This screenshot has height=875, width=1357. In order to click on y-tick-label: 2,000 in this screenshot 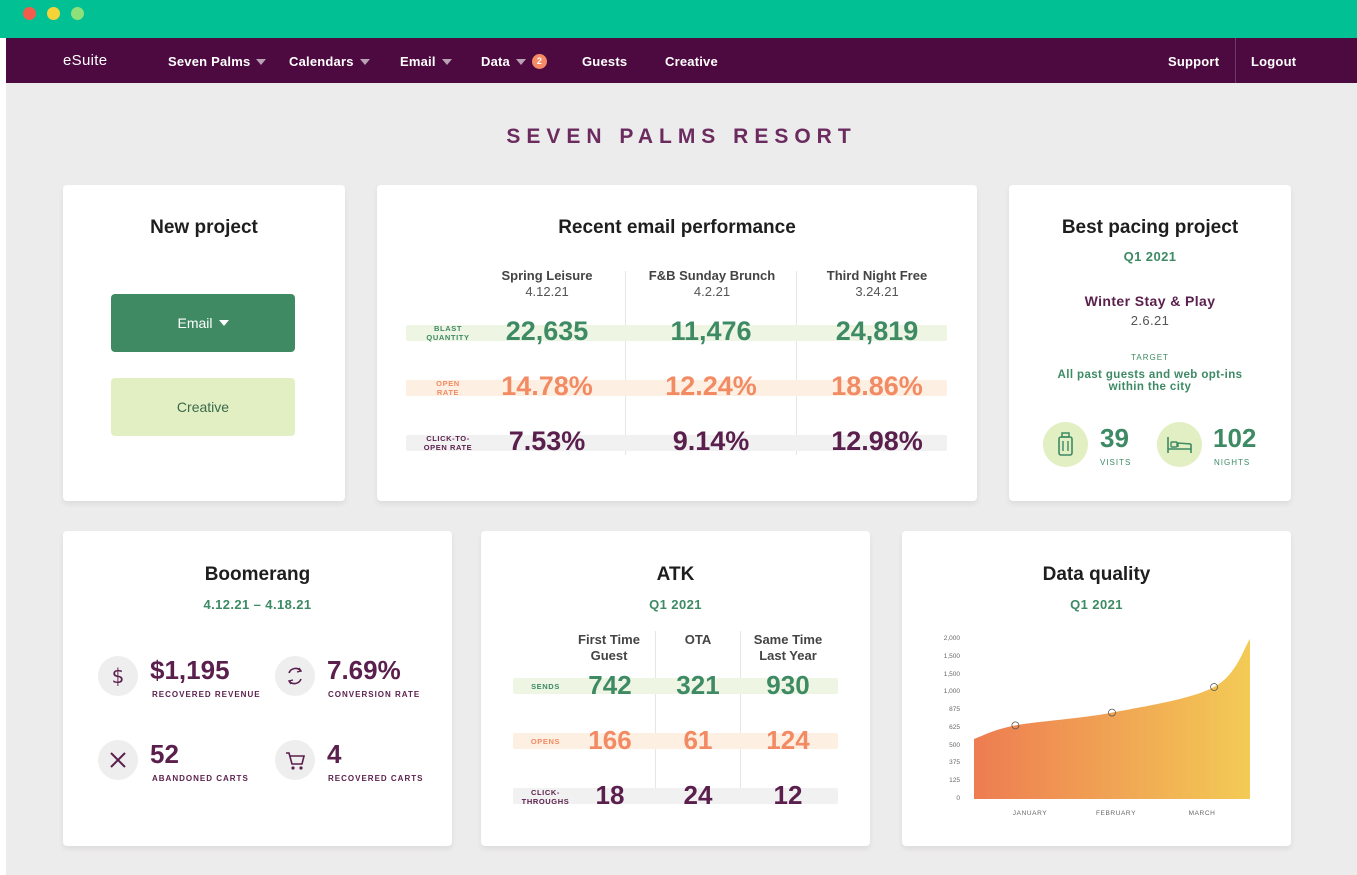, I will do `click(951, 638)`.